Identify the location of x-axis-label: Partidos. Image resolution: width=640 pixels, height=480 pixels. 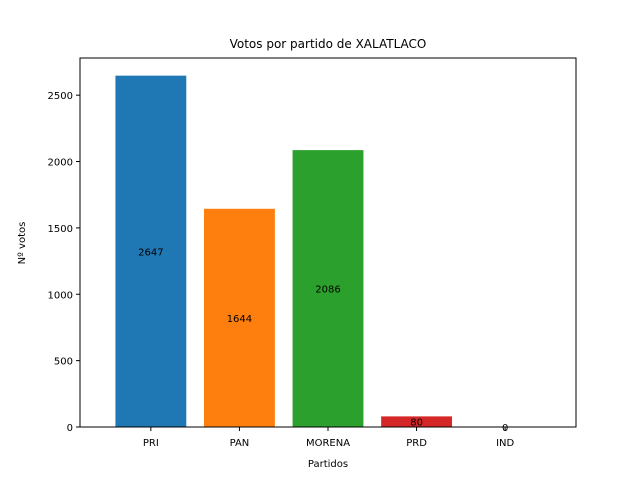
(328, 464).